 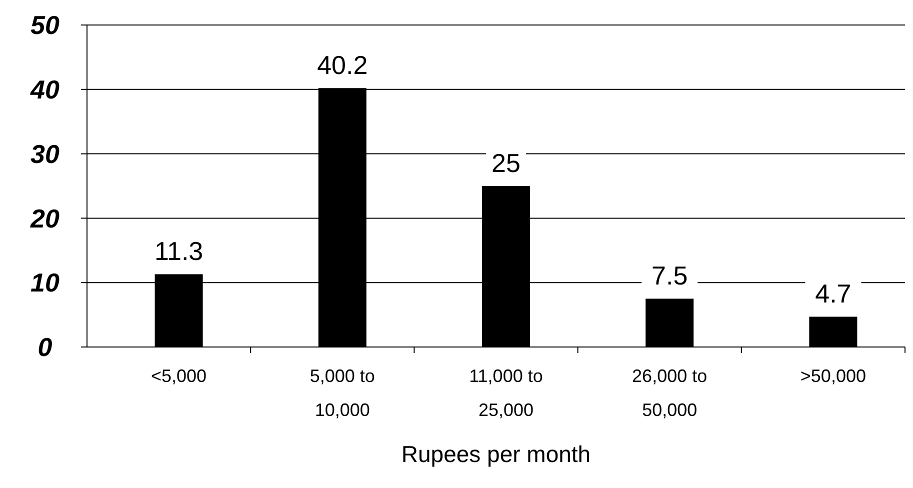 I want to click on x-tick-label: 5,000 to 10,000, so click(x=342, y=393).